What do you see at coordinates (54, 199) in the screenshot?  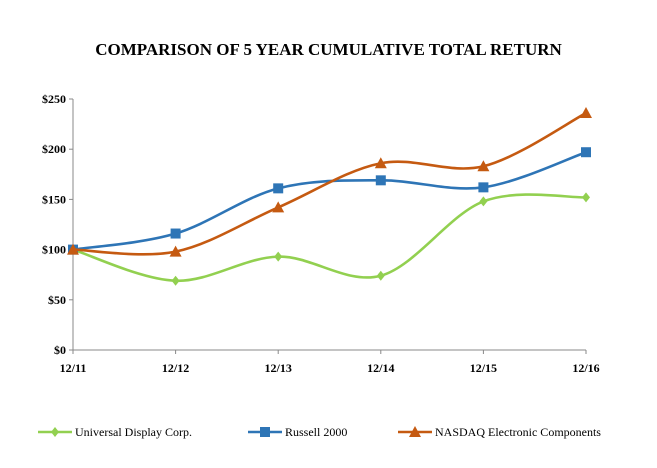 I see `y-tick-label: $150` at bounding box center [54, 199].